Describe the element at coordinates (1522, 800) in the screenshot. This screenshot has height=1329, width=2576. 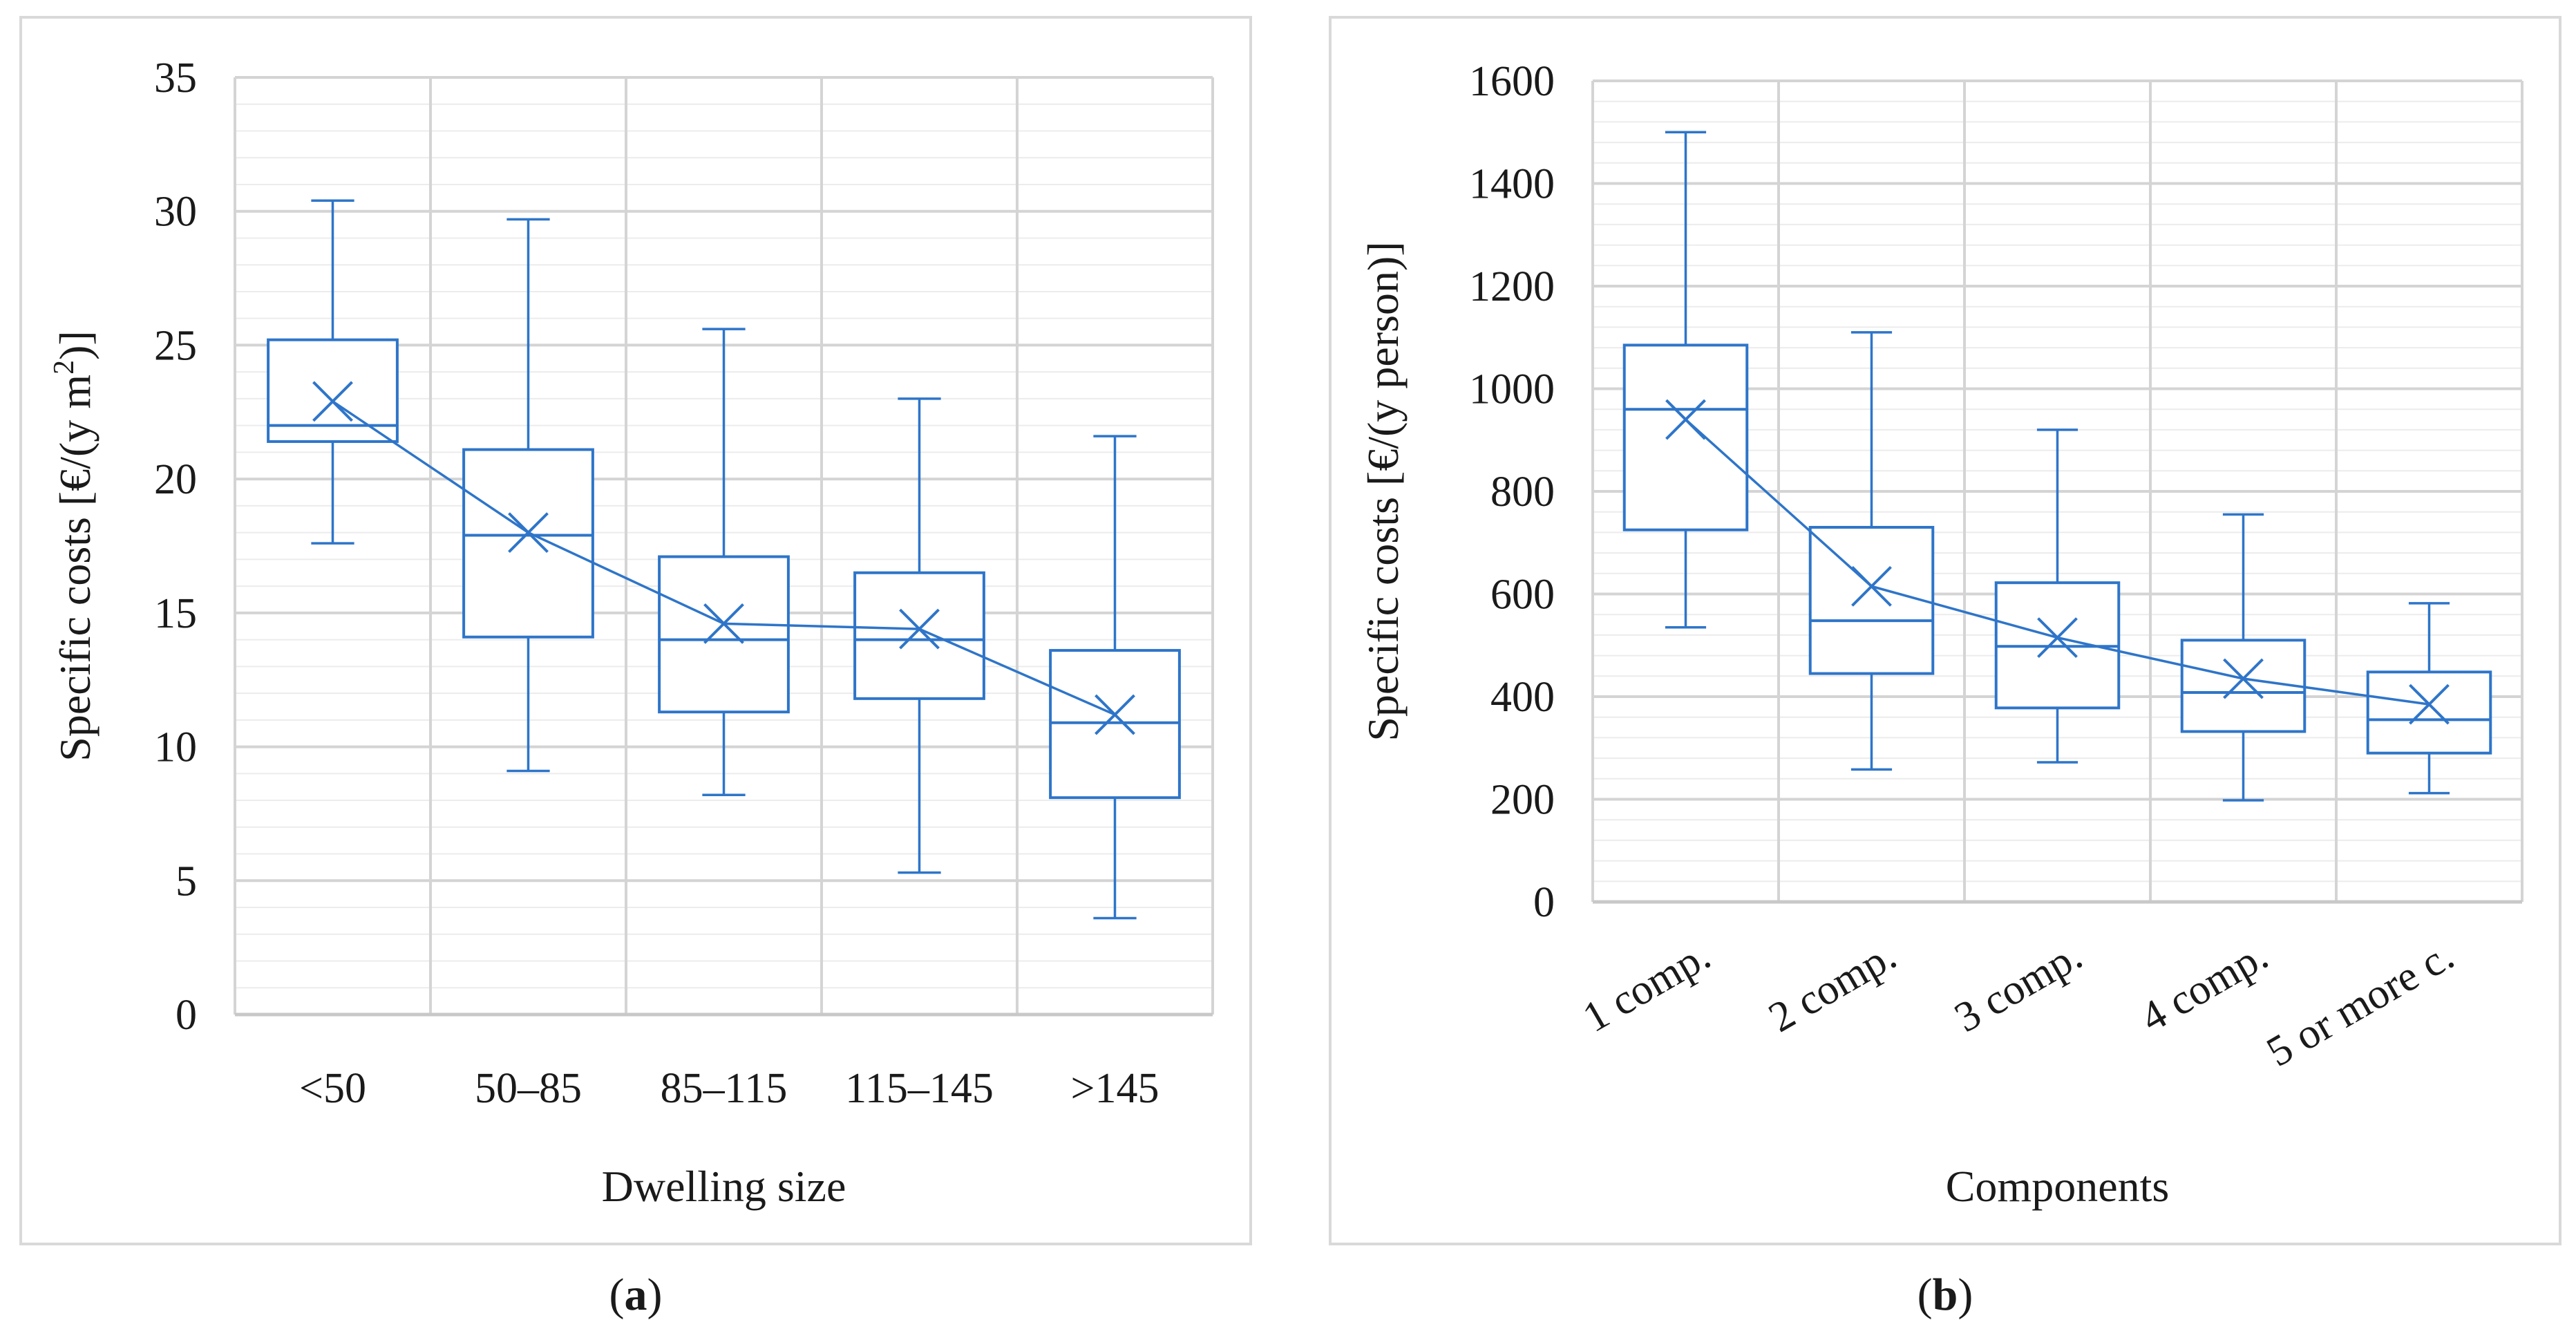
I see `y-tick-label: 200` at that location.